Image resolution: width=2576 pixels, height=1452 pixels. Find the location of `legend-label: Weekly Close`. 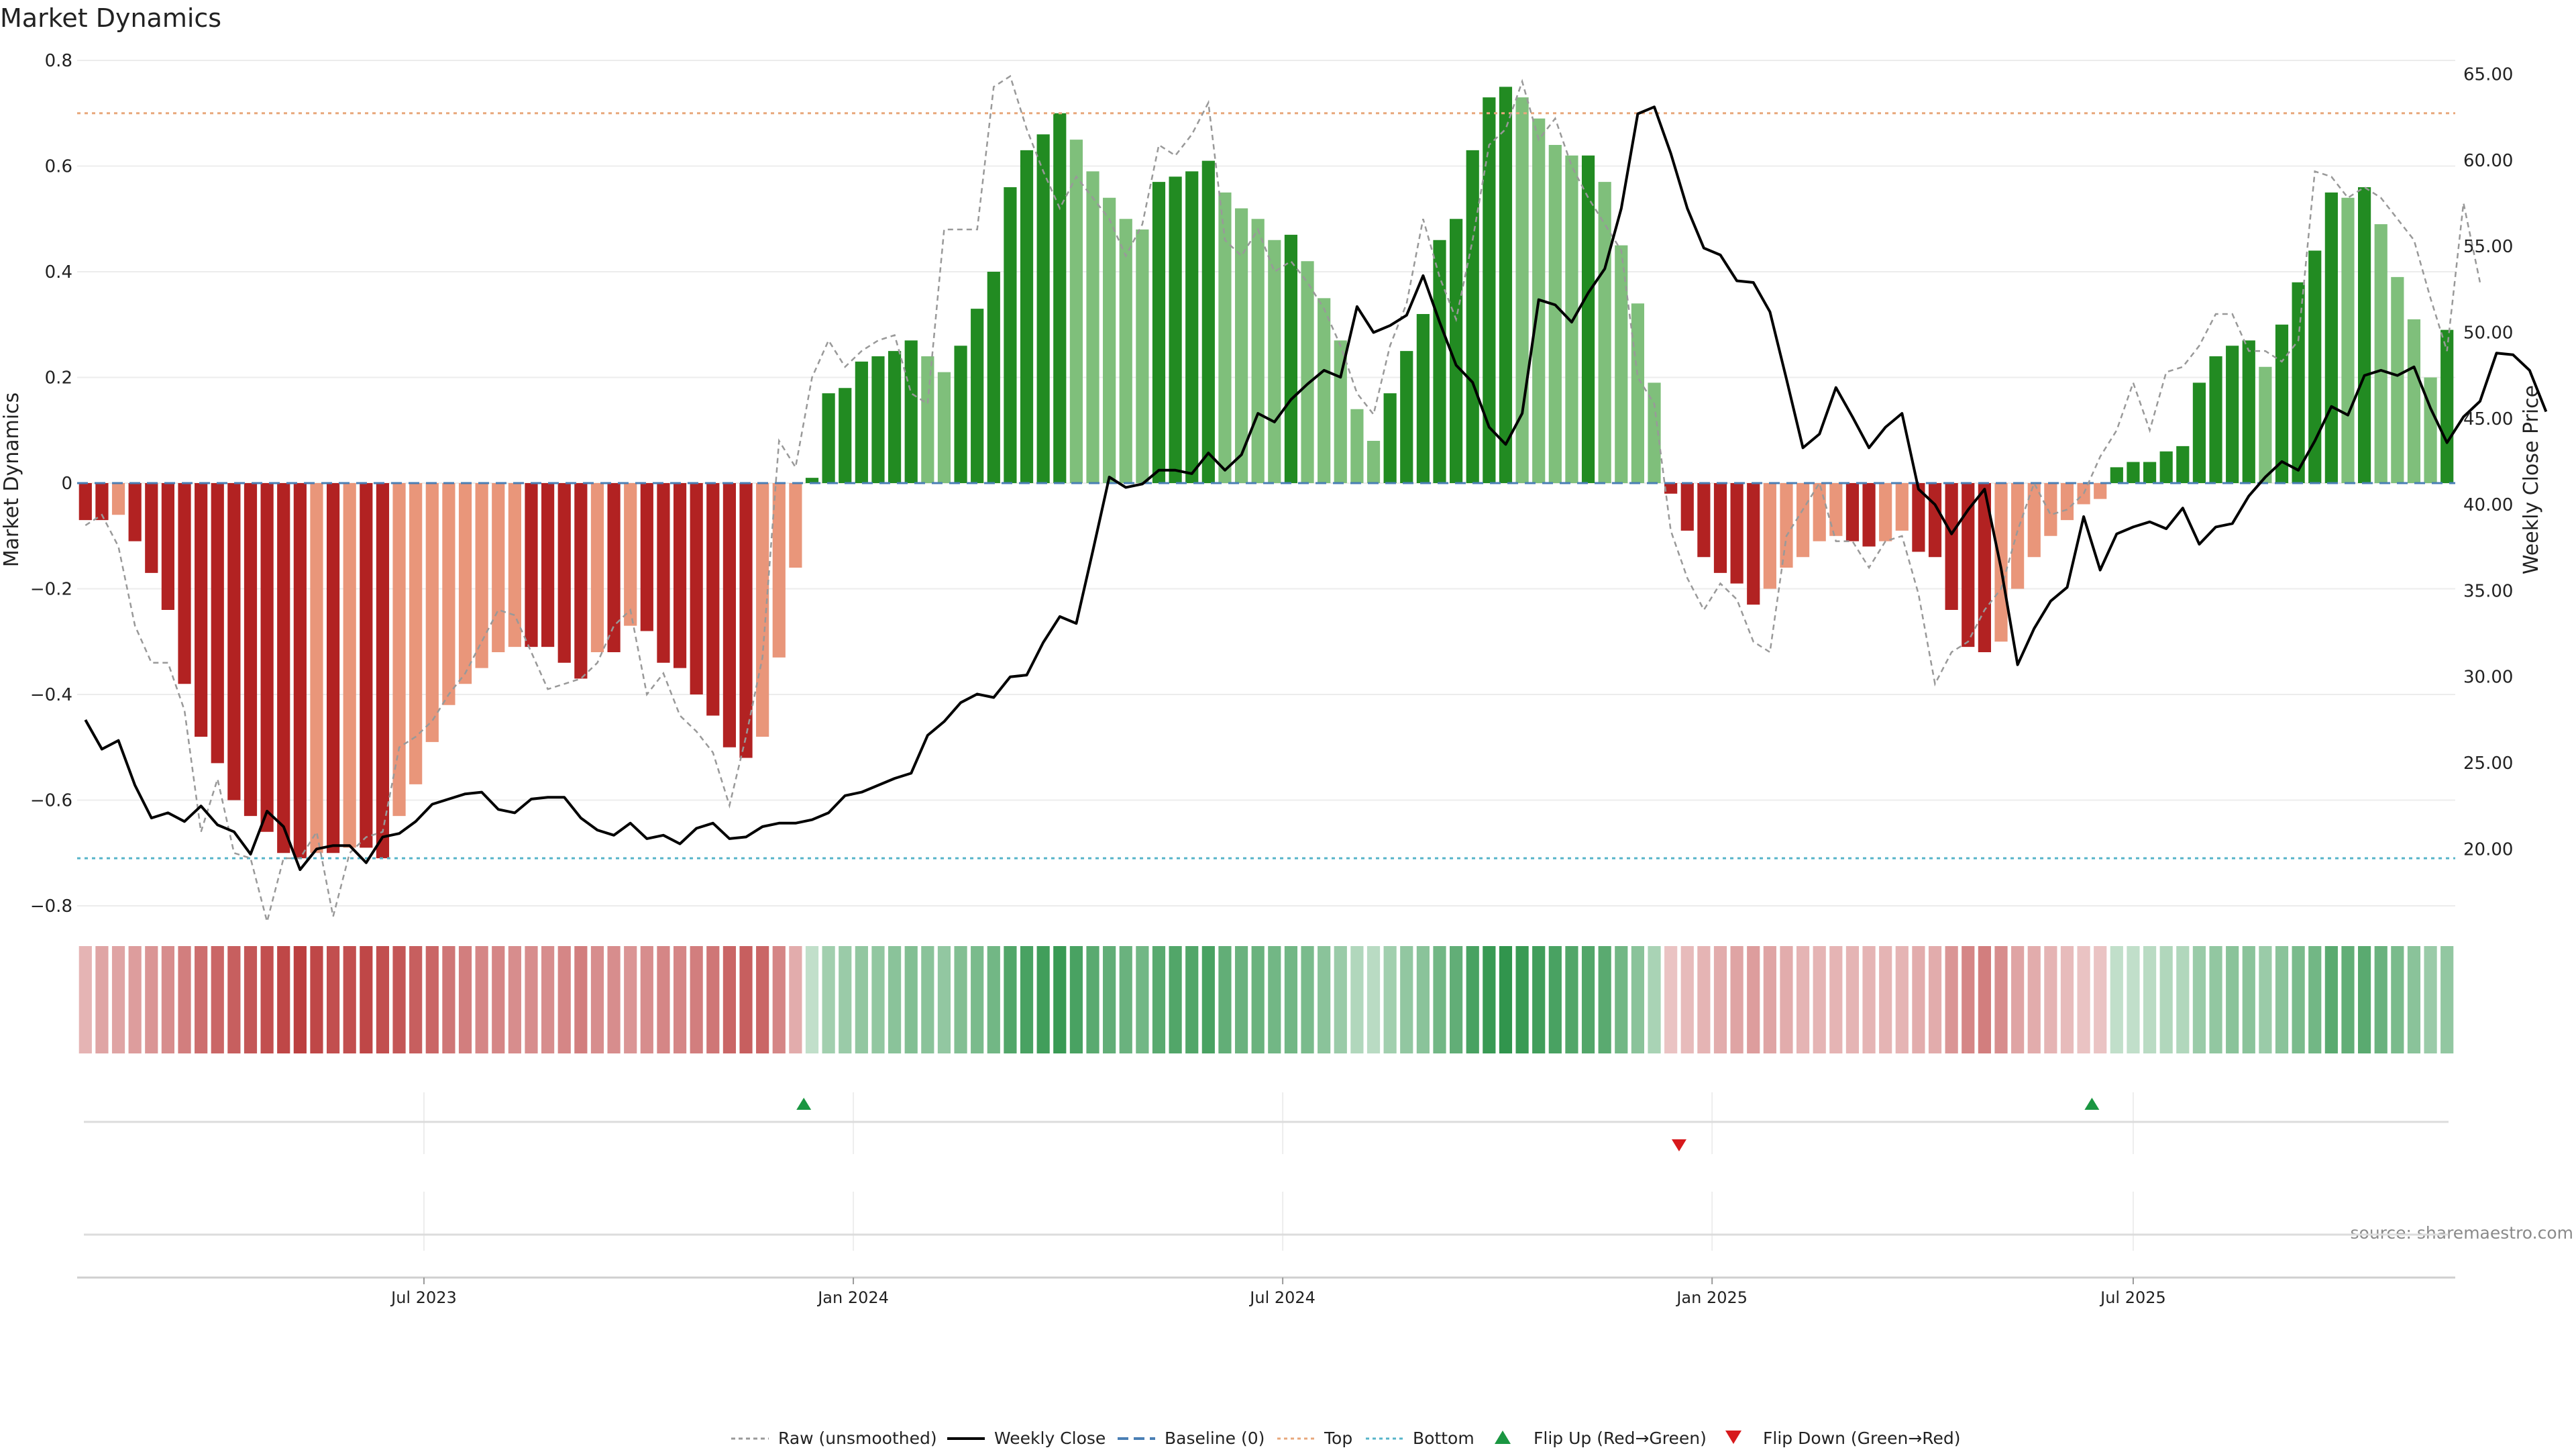

legend-label: Weekly Close is located at coordinates (1050, 1438).